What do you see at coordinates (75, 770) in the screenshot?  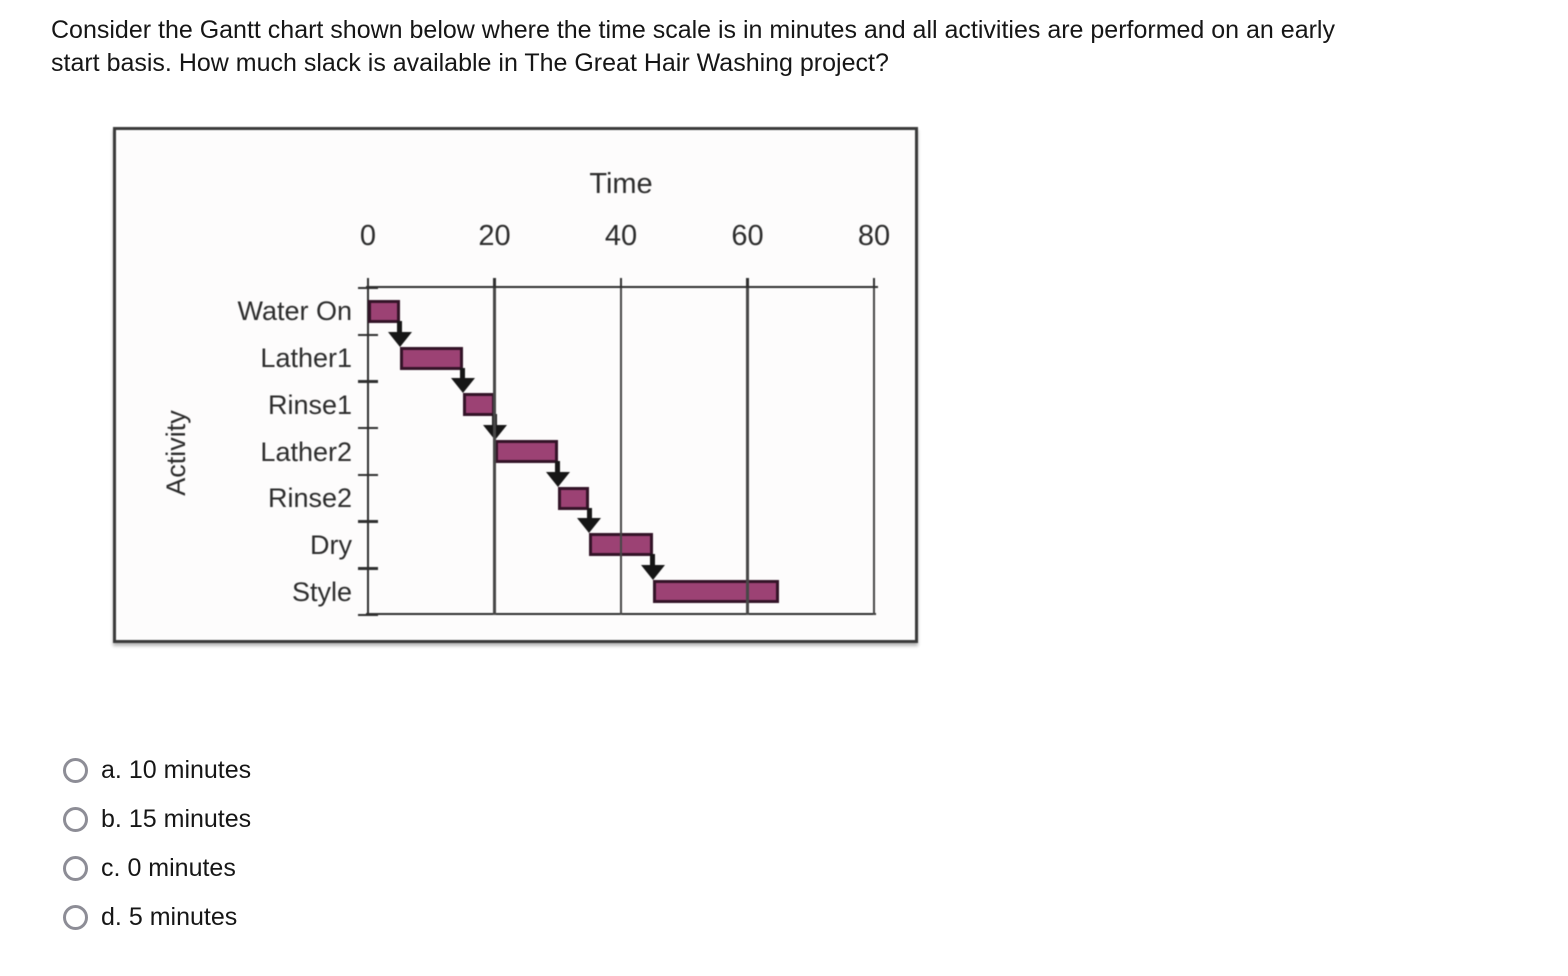 I see `radio-option-a` at bounding box center [75, 770].